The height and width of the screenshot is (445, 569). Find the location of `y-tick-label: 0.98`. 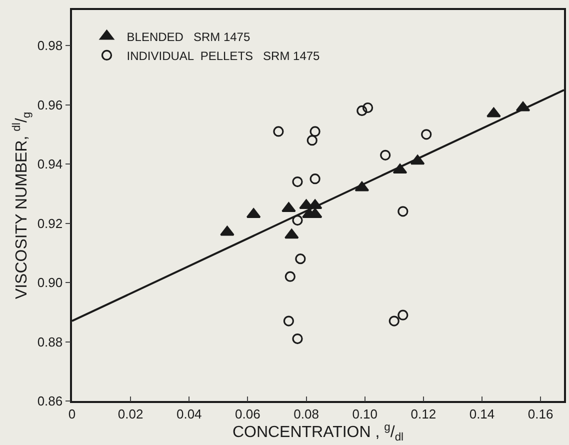

y-tick-label: 0.98 is located at coordinates (50, 46).